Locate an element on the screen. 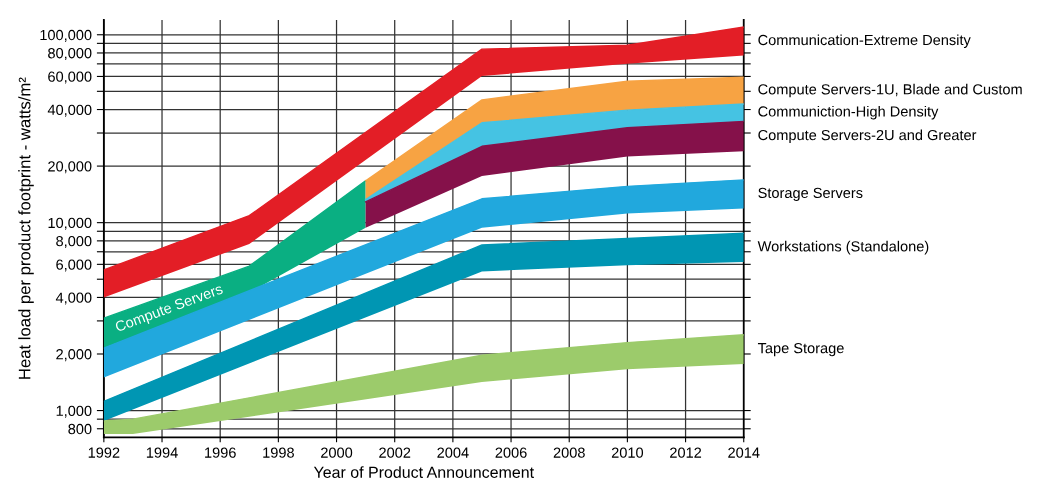 The height and width of the screenshot is (497, 1049). x-tick-label: 2000 is located at coordinates (337, 452).